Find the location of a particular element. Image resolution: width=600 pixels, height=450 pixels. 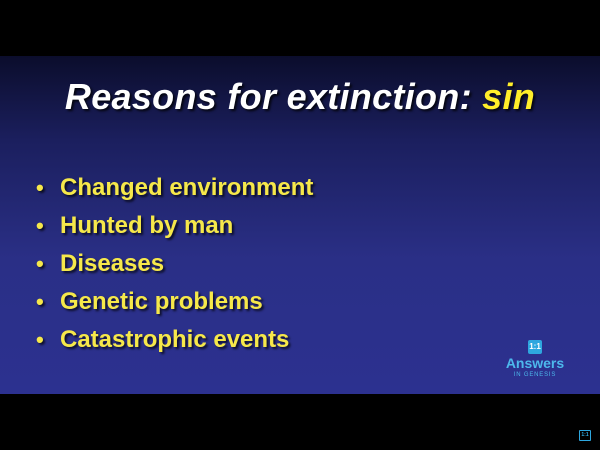

bullet-item: • Changed environment is located at coordinates (174, 188).